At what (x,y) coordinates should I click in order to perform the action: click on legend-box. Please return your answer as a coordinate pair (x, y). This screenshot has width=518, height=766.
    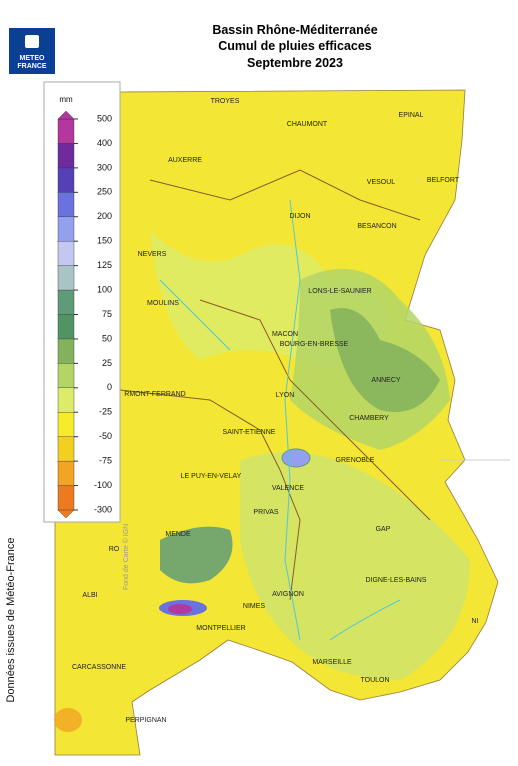
    Looking at the image, I should click on (82, 302).